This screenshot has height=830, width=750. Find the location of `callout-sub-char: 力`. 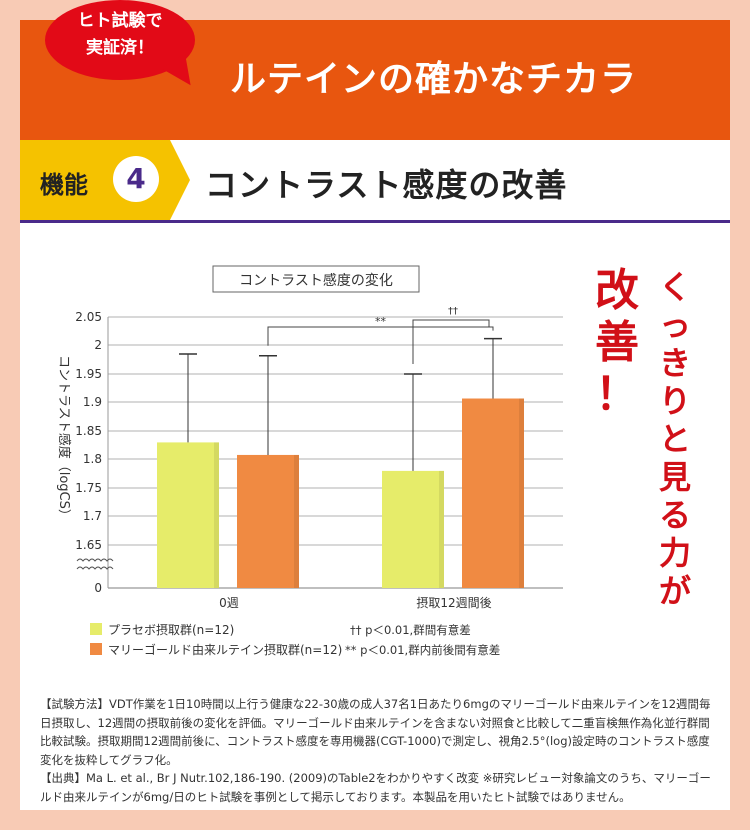

callout-sub-char: 力 is located at coordinates (674, 553).